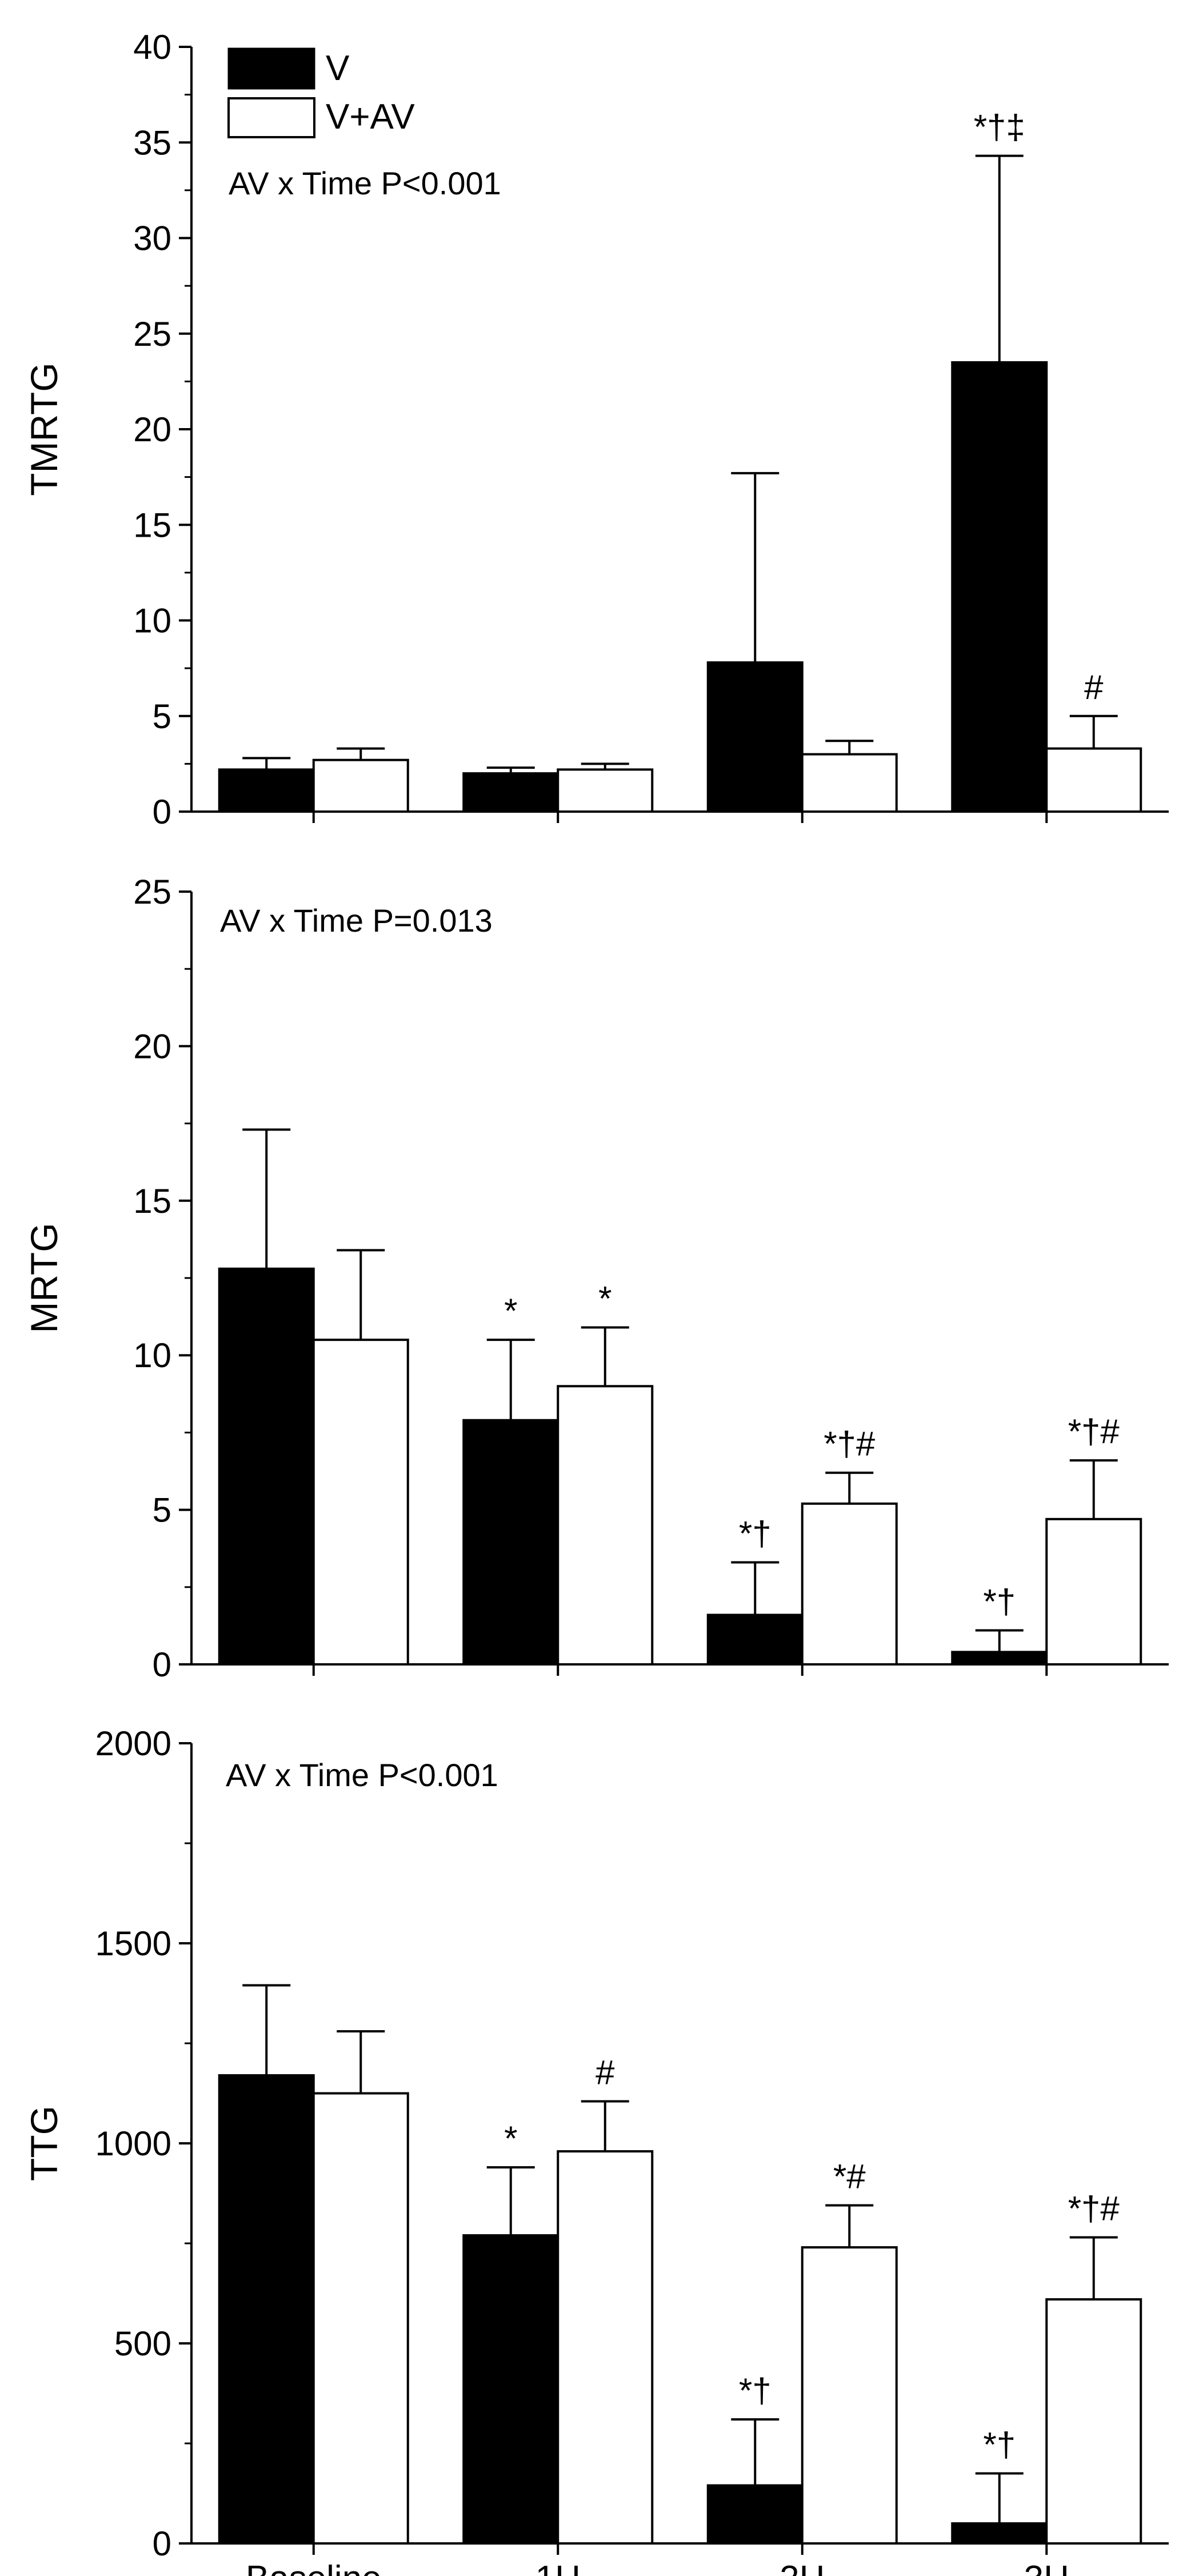  I want to click on y-tick-label: 35, so click(152, 142).